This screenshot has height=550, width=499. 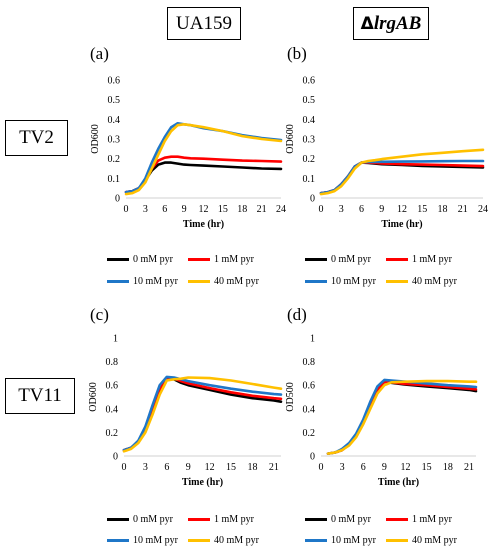 I want to click on panel-label-d: (d), so click(x=297, y=314).